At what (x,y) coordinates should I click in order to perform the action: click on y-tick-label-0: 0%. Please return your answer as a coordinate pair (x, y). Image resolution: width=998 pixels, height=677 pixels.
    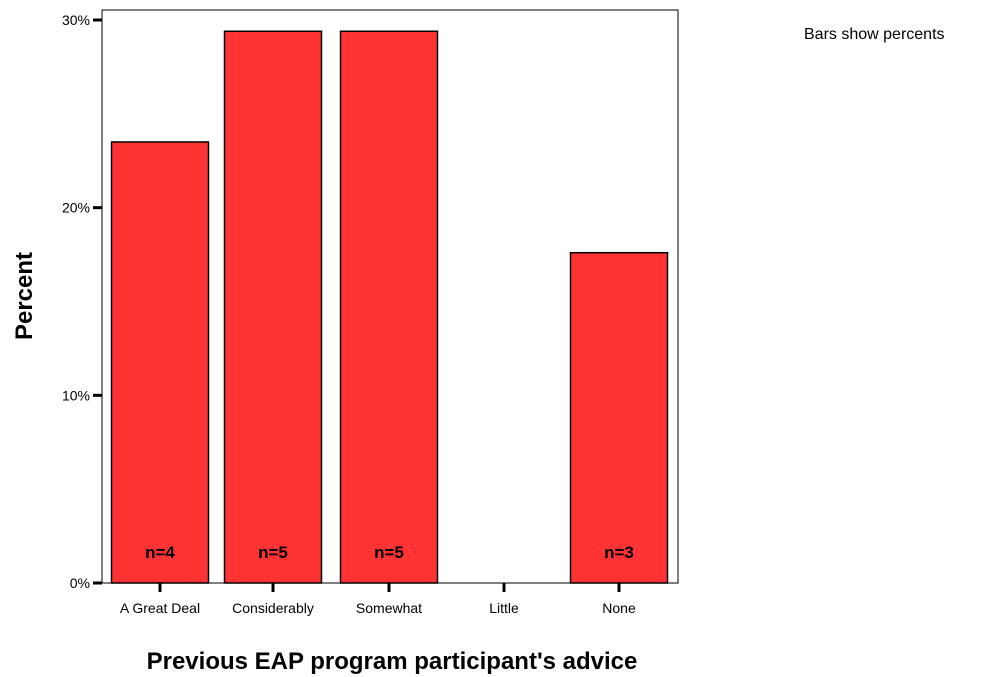
    Looking at the image, I should click on (80, 583).